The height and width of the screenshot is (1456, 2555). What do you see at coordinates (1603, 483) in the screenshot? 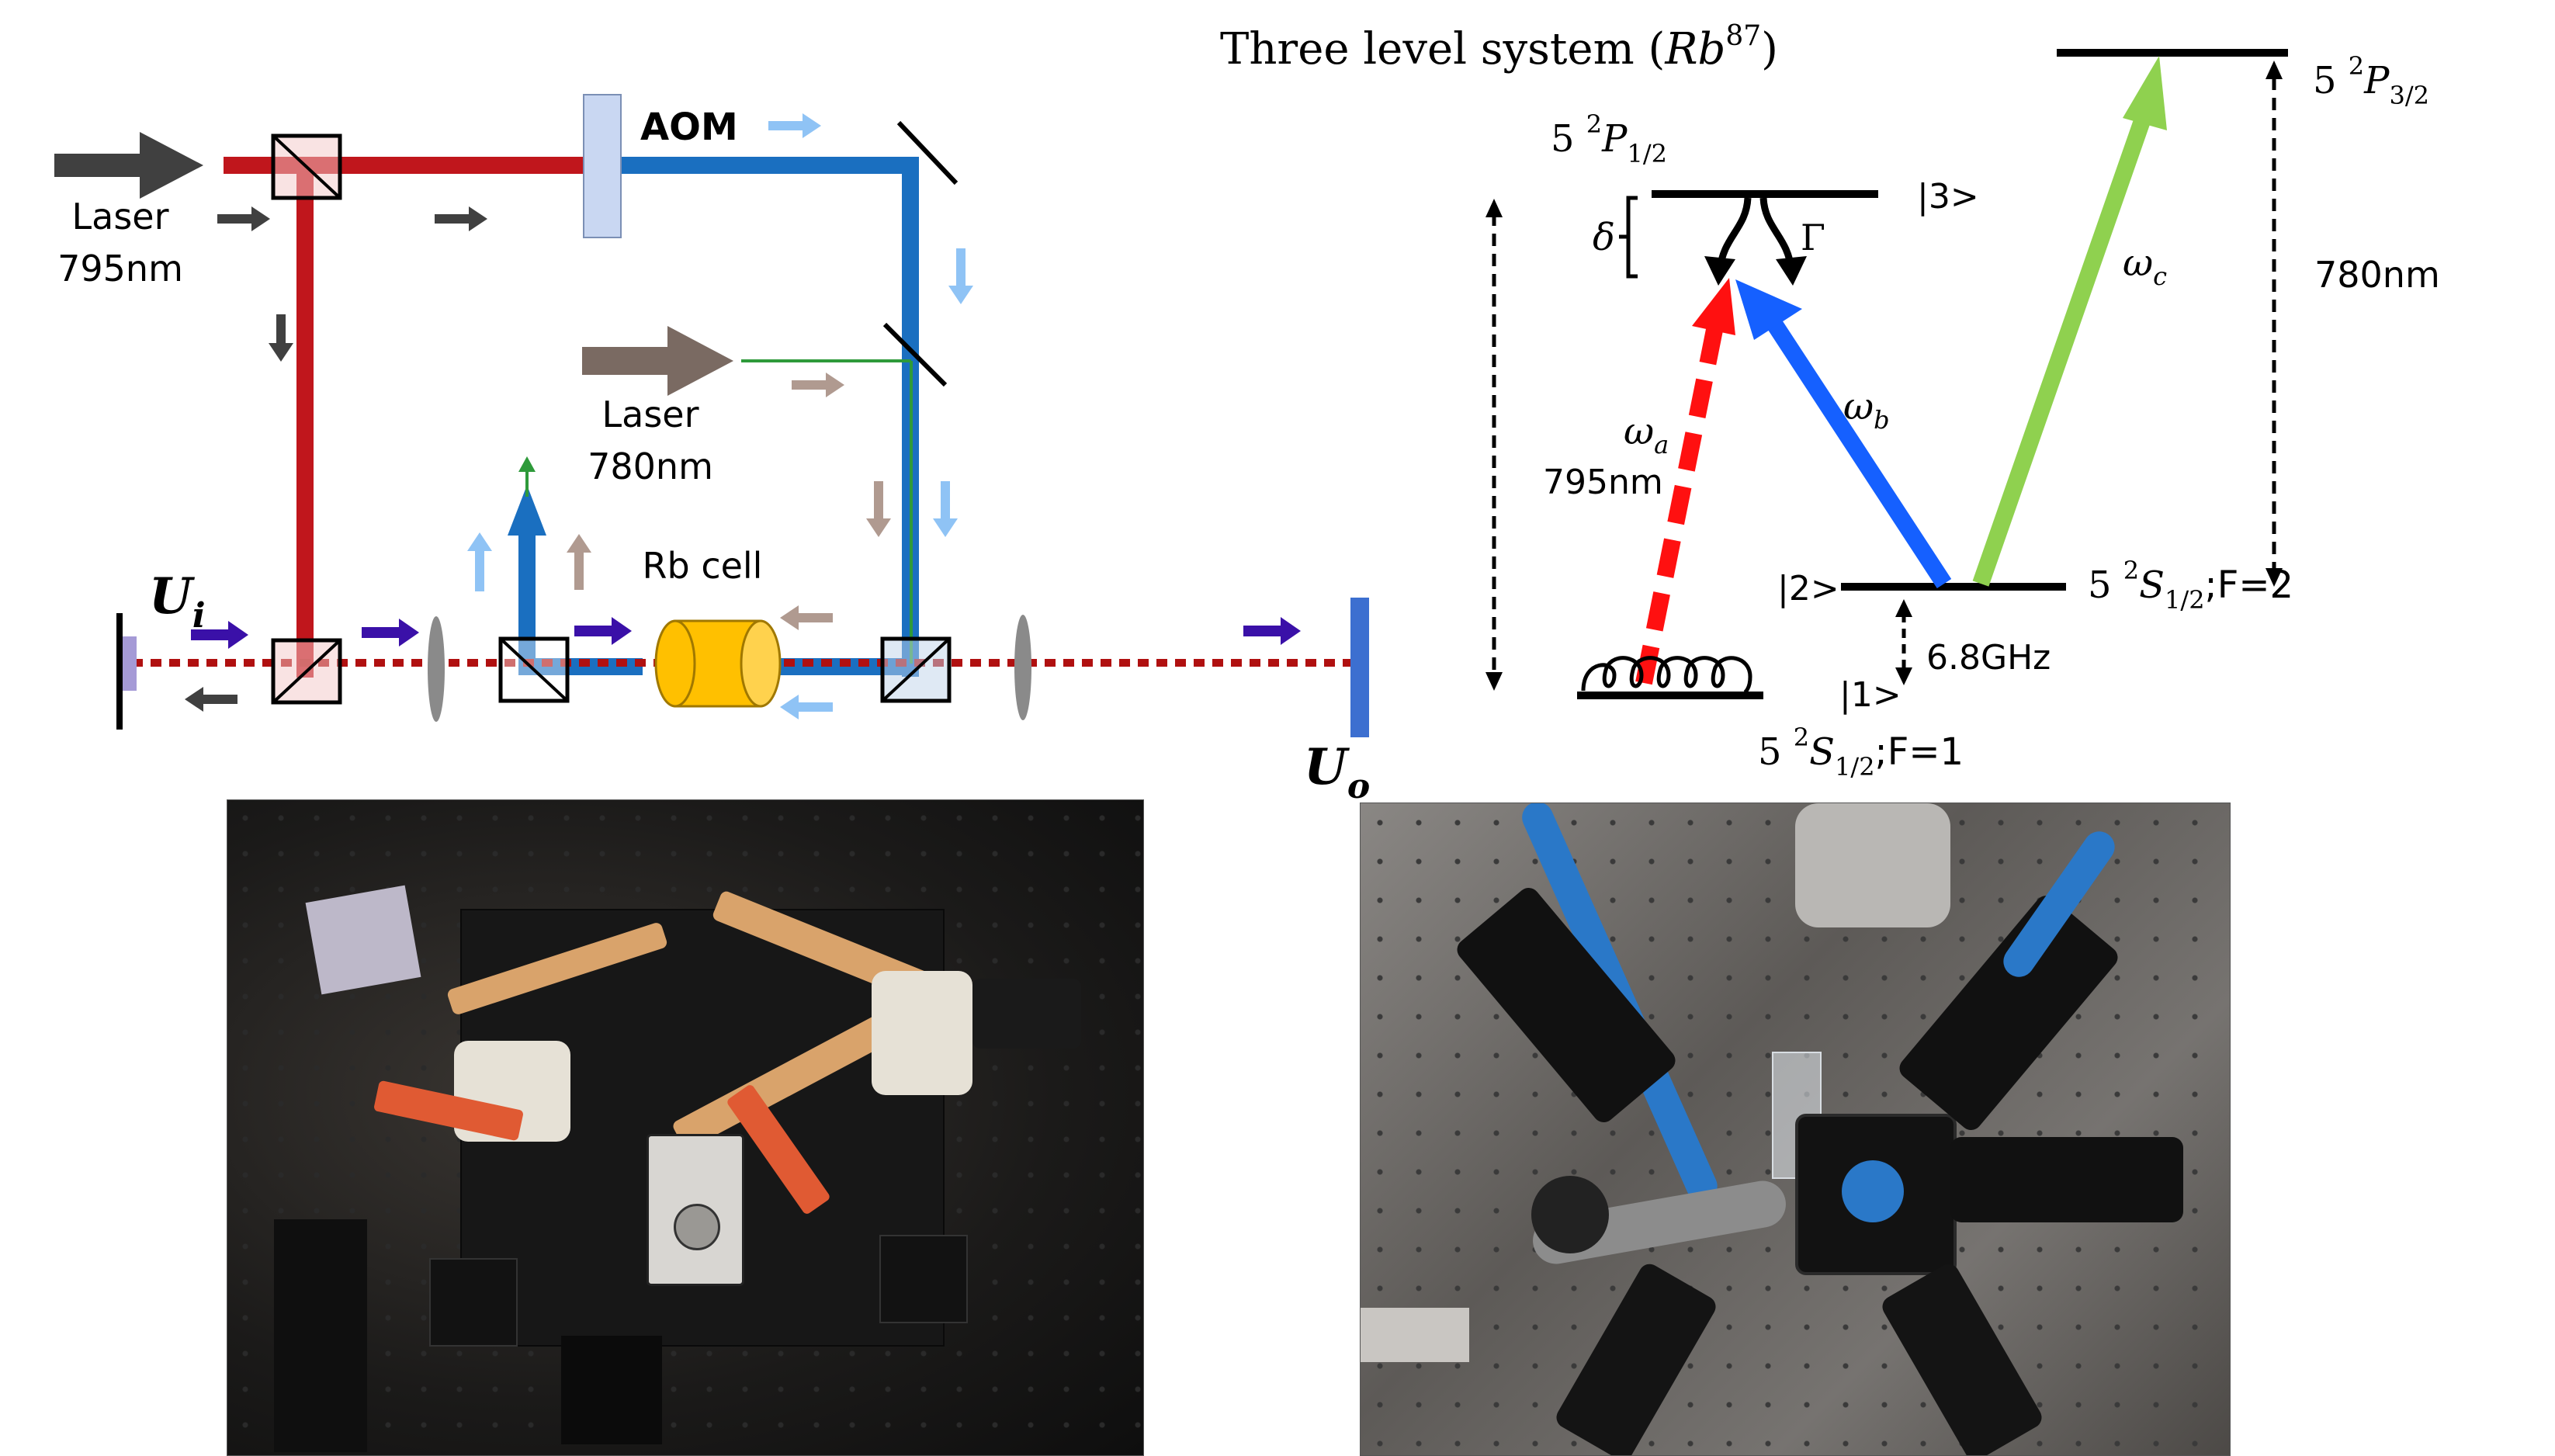
I see `wavelength-795-label: 795nm` at bounding box center [1603, 483].